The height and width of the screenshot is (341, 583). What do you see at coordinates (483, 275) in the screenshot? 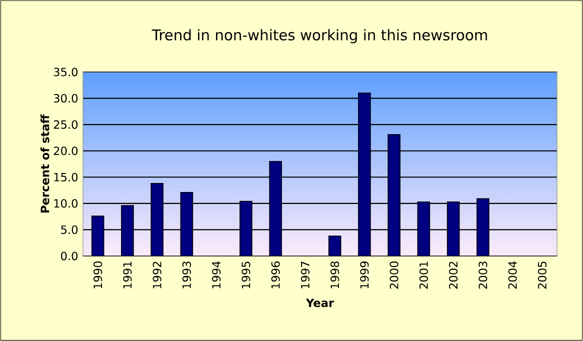
I see `x-tick-label: 2003` at bounding box center [483, 275].